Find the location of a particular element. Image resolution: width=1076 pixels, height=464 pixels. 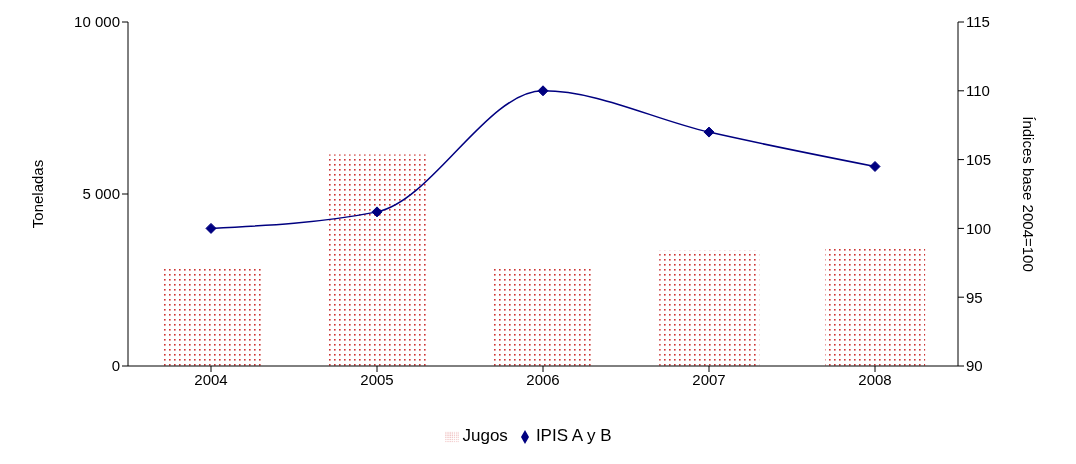

y-tick-label: 0 is located at coordinates (115, 366).